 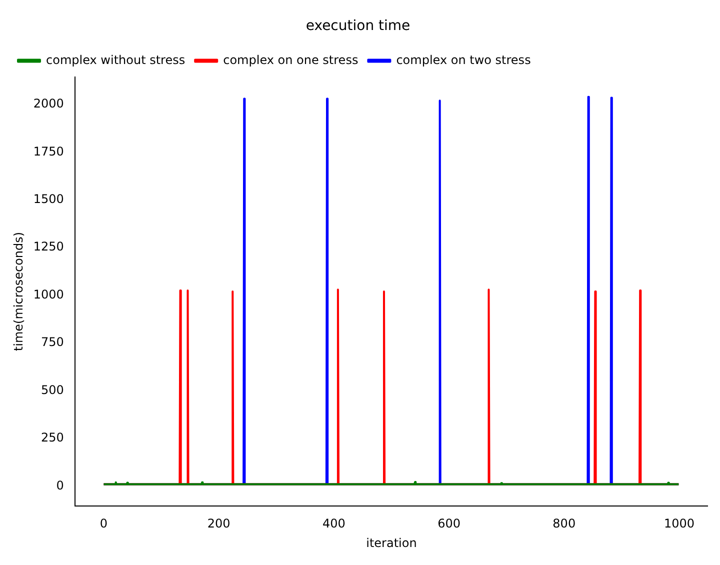 What do you see at coordinates (48, 294) in the screenshot?
I see `y-tick-label: 1000` at bounding box center [48, 294].